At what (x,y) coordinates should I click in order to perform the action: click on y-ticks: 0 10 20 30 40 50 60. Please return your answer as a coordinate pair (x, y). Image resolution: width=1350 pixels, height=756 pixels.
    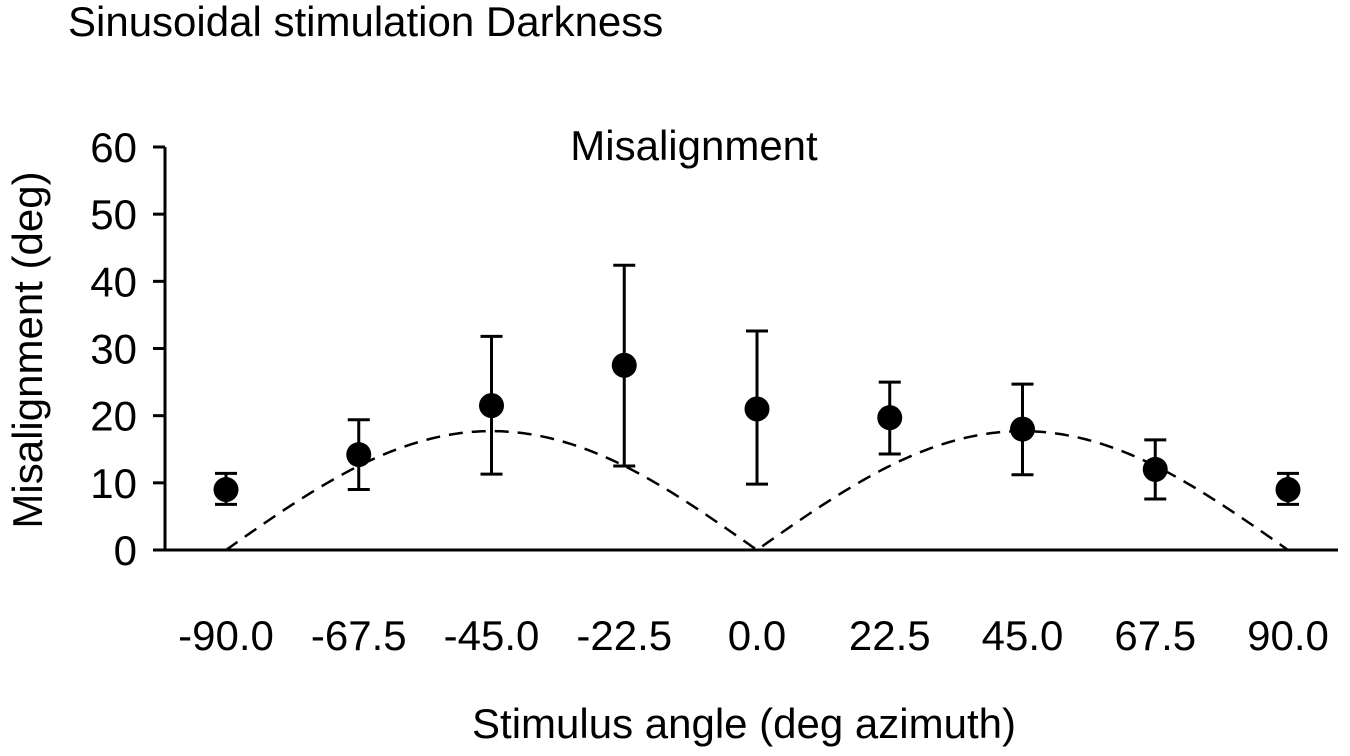
    Looking at the image, I should click on (127, 349).